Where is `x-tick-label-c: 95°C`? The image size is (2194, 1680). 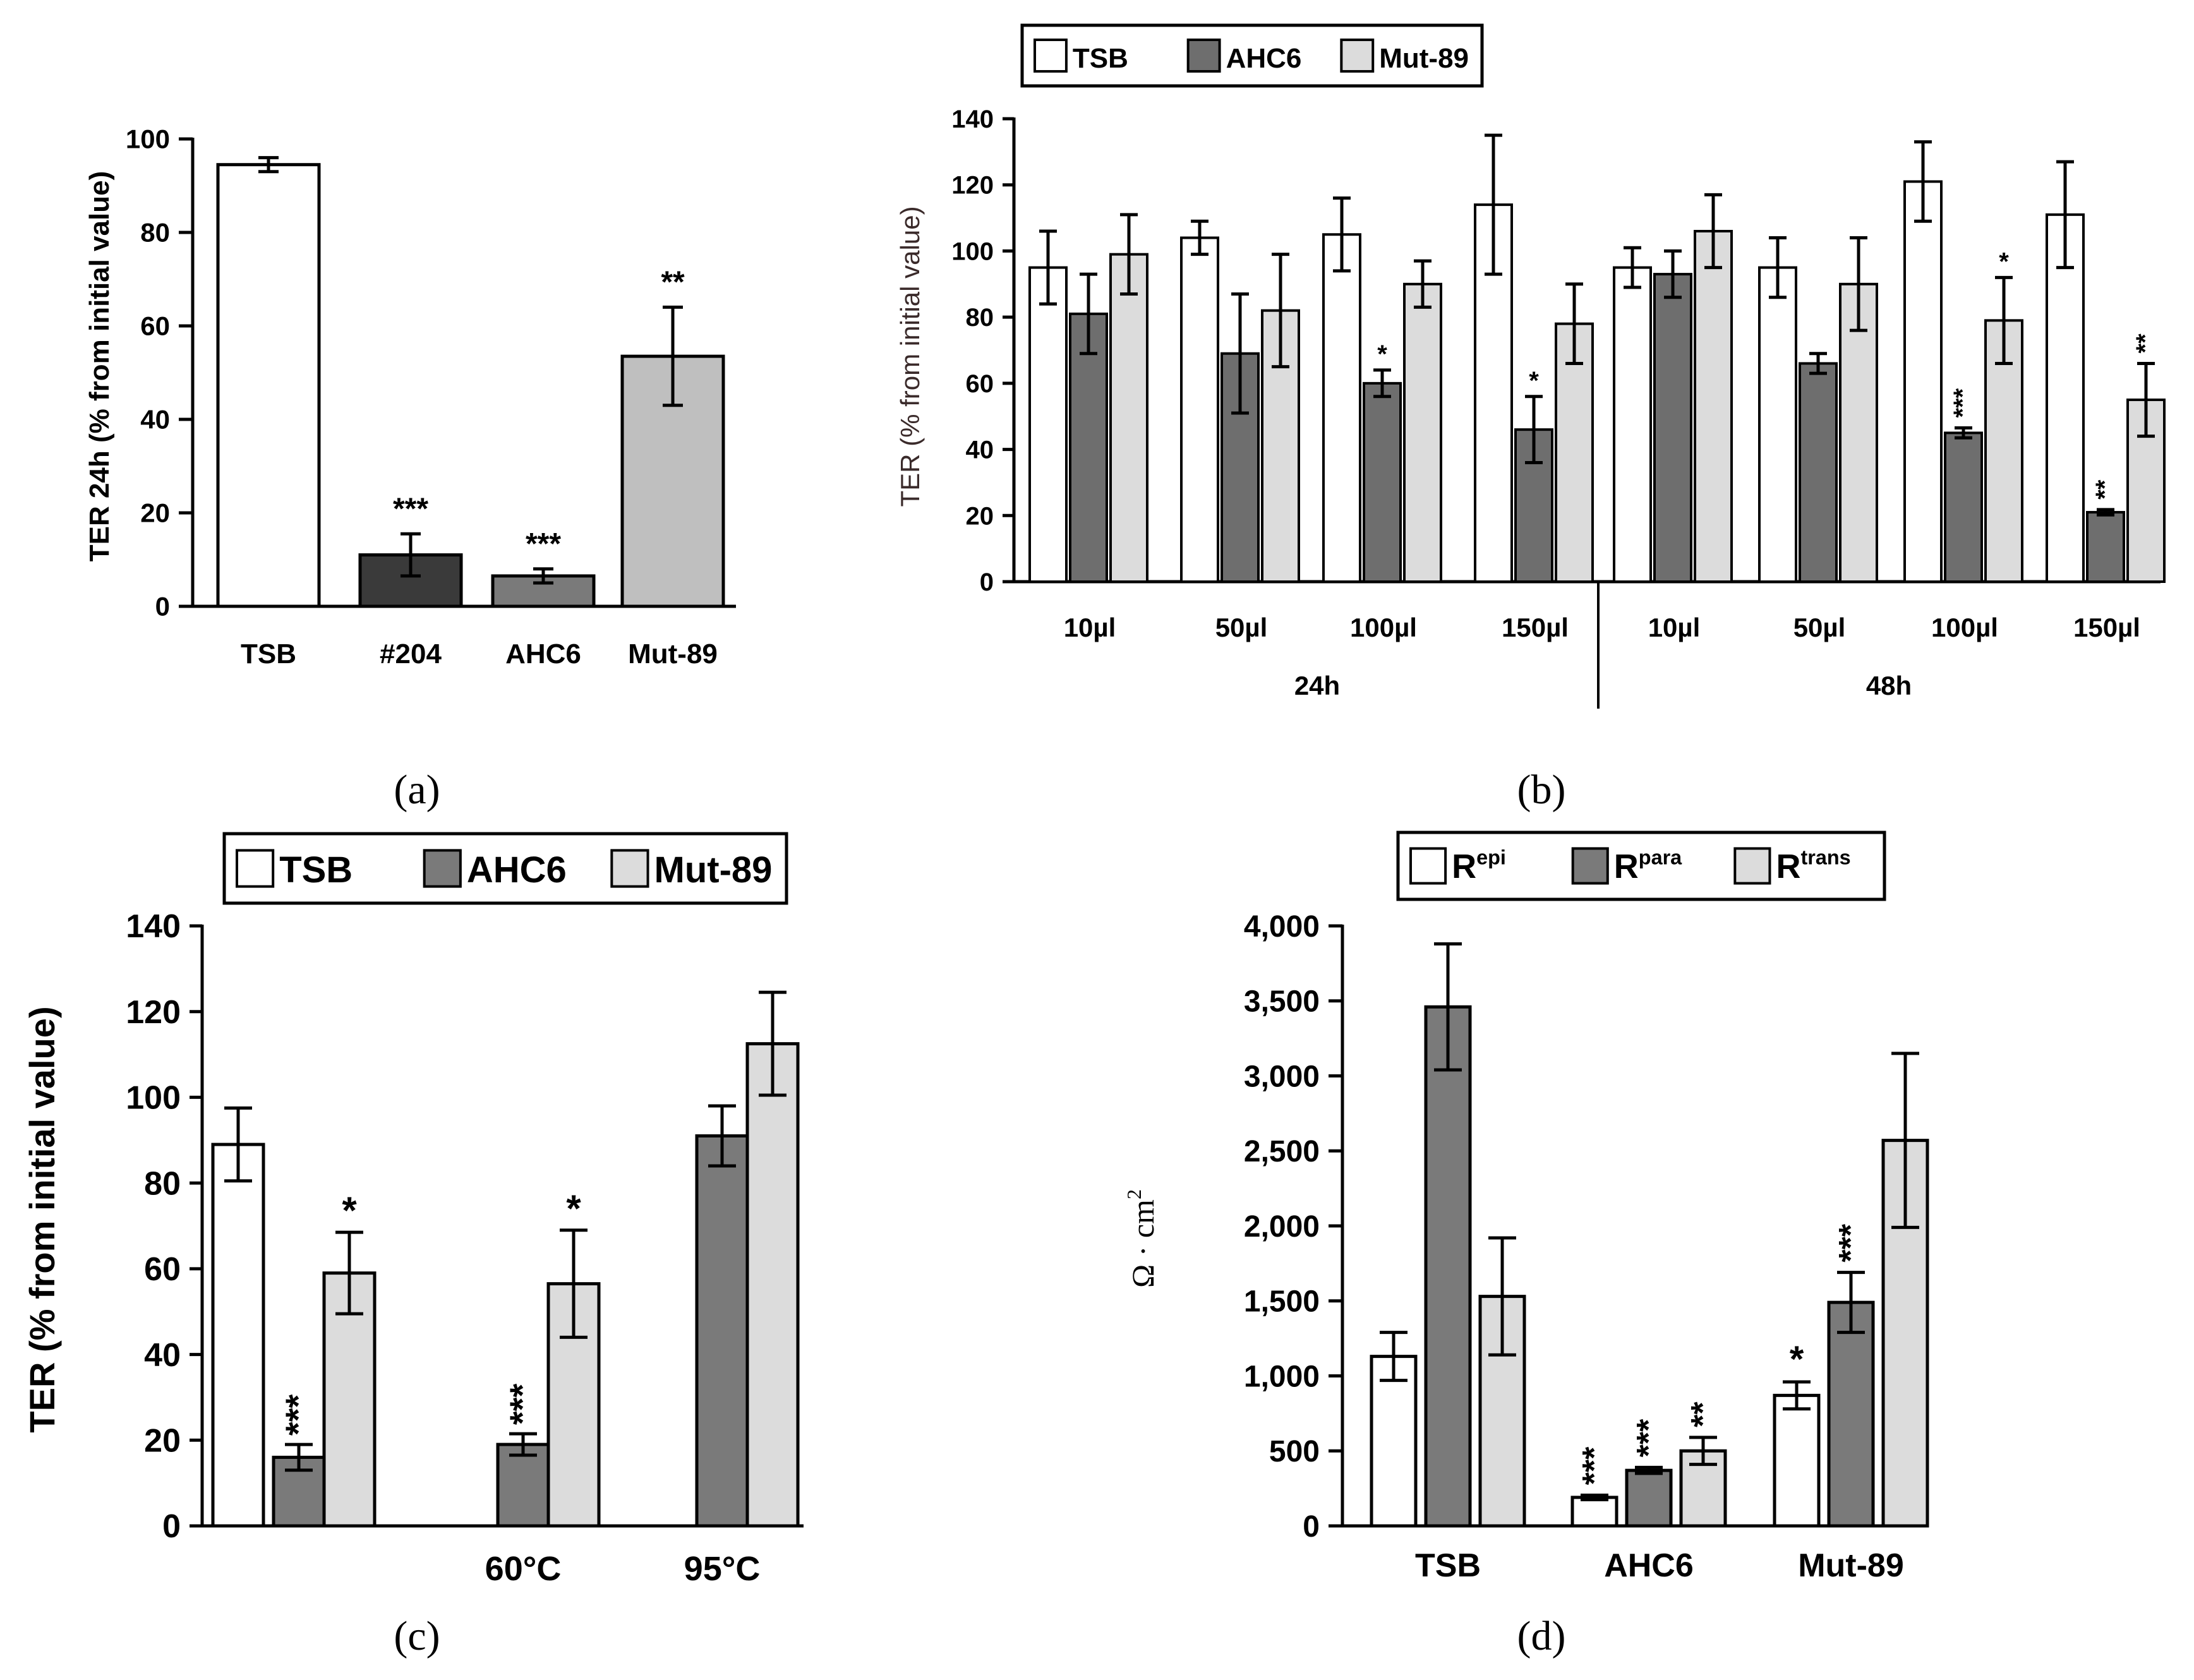 x-tick-label-c: 95°C is located at coordinates (723, 1569).